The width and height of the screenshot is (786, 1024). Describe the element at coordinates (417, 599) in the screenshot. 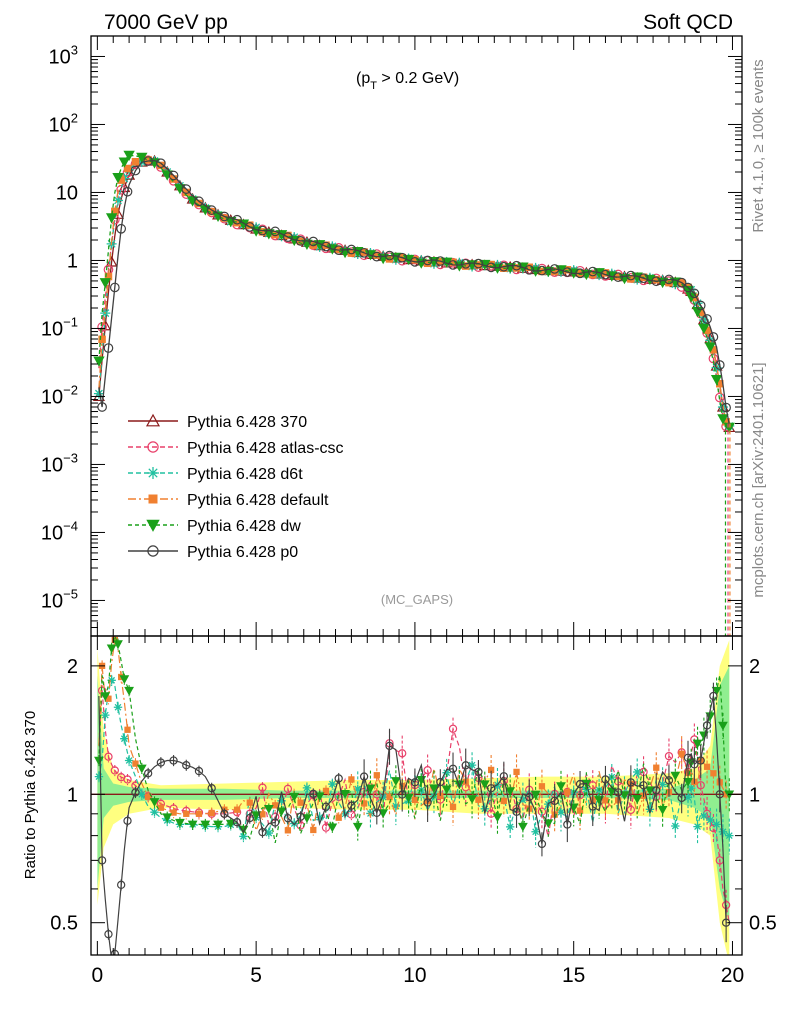

I see `analysis-label: (MC_GAPS)` at that location.